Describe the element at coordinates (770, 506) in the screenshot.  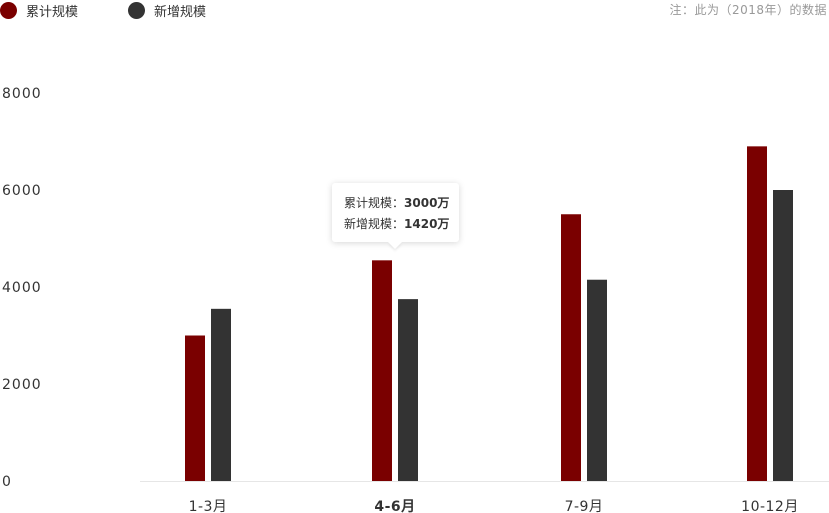
I see `x-tick-label: 10-12月` at that location.